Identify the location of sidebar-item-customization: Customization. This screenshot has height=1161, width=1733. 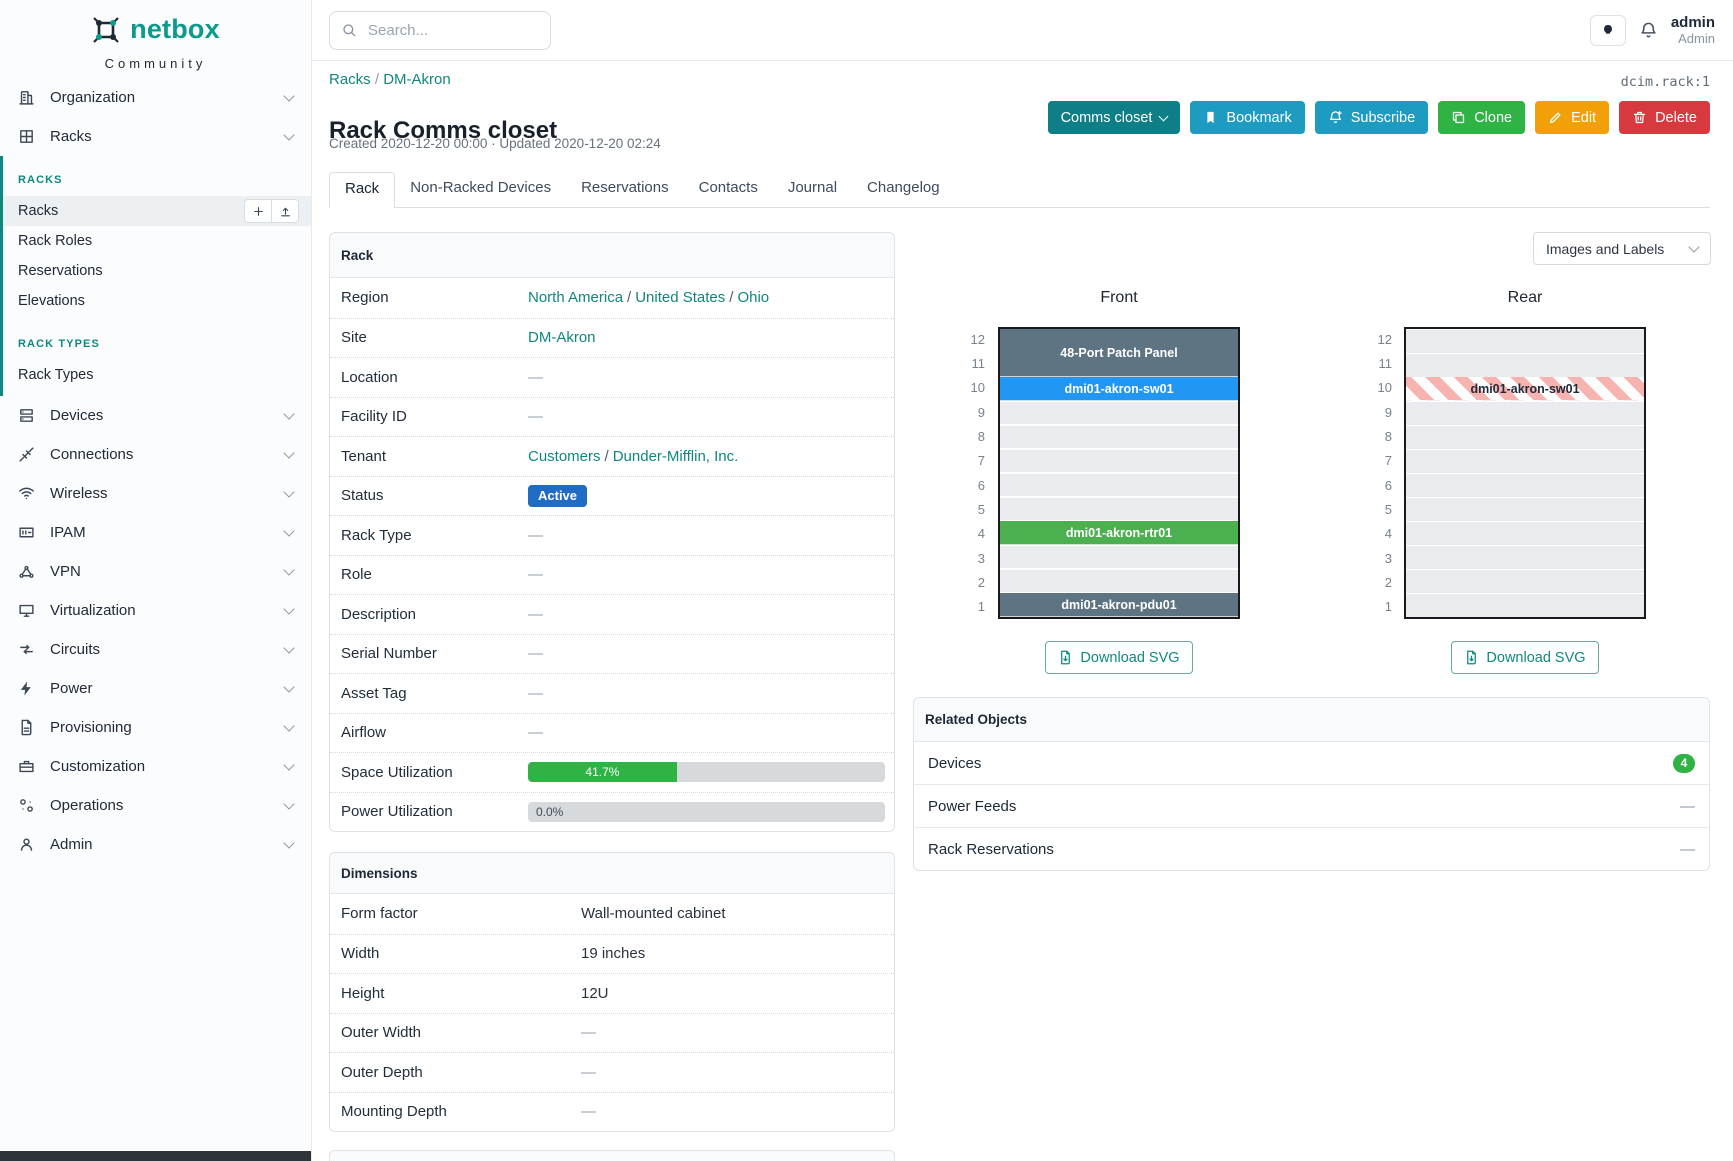
(155, 766).